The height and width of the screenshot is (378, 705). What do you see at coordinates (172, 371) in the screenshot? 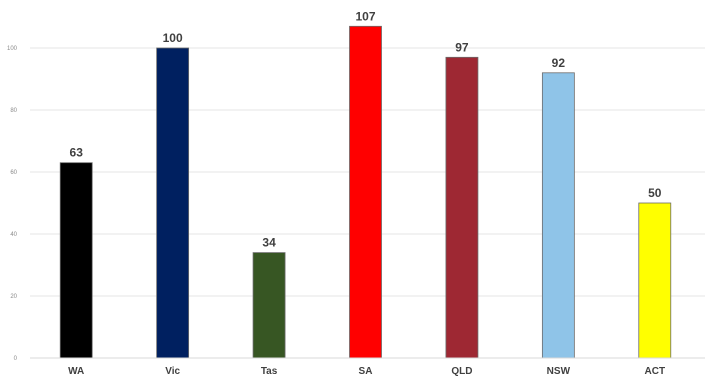
I see `category-label-vic: Vic` at bounding box center [172, 371].